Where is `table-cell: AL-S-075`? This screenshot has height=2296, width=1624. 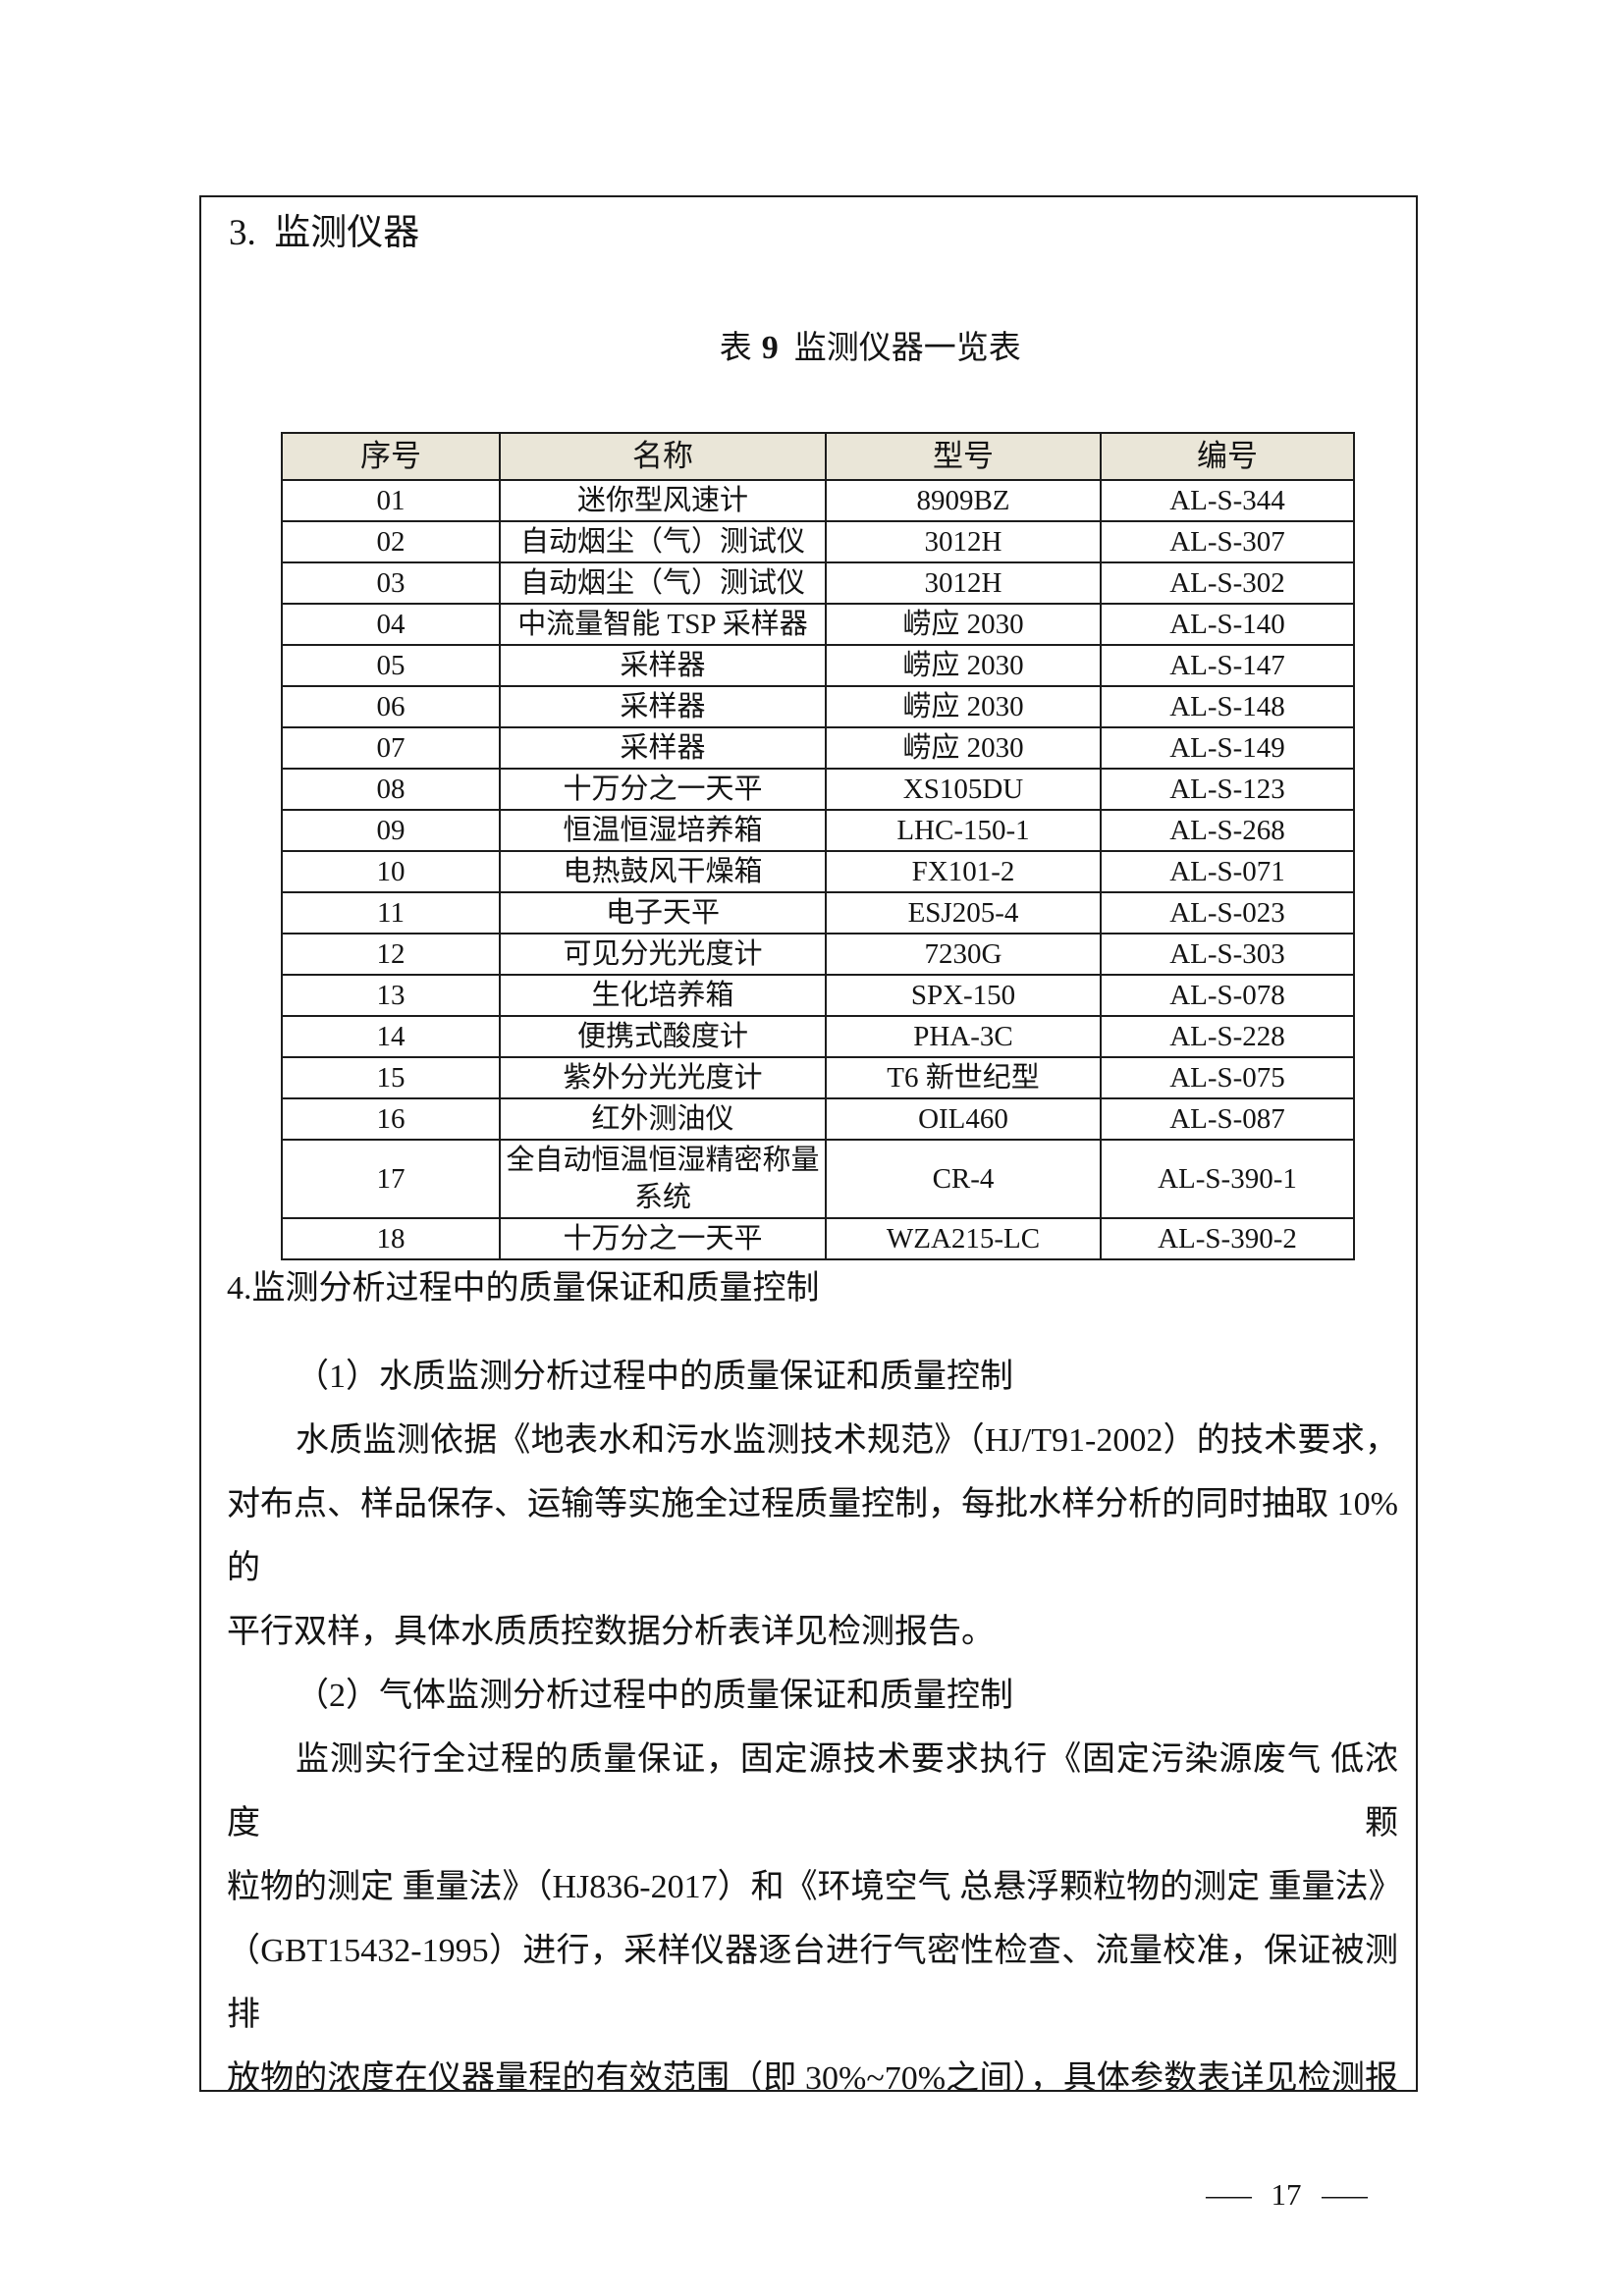 table-cell: AL-S-075 is located at coordinates (1227, 1077).